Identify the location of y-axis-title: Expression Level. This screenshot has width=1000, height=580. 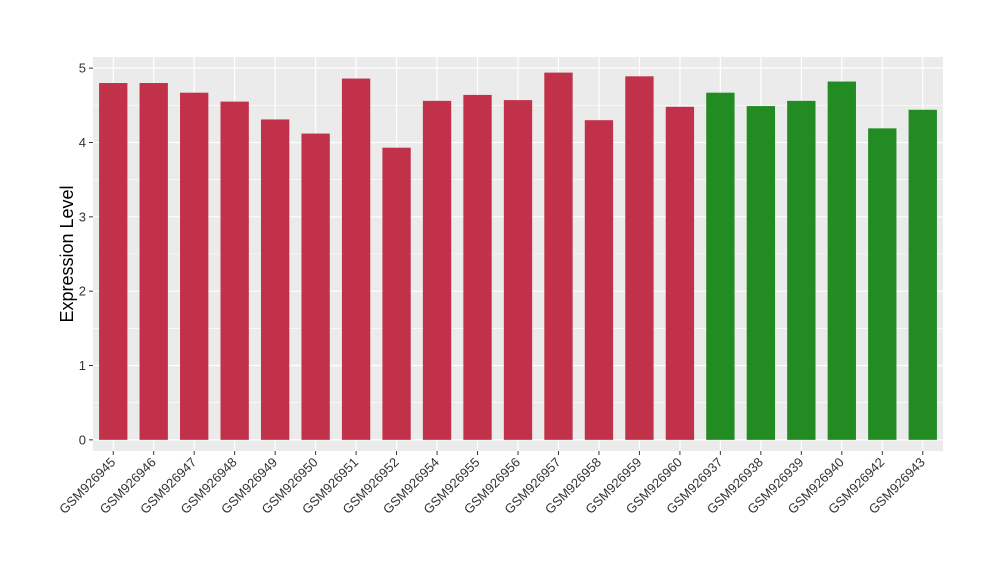
(67, 253).